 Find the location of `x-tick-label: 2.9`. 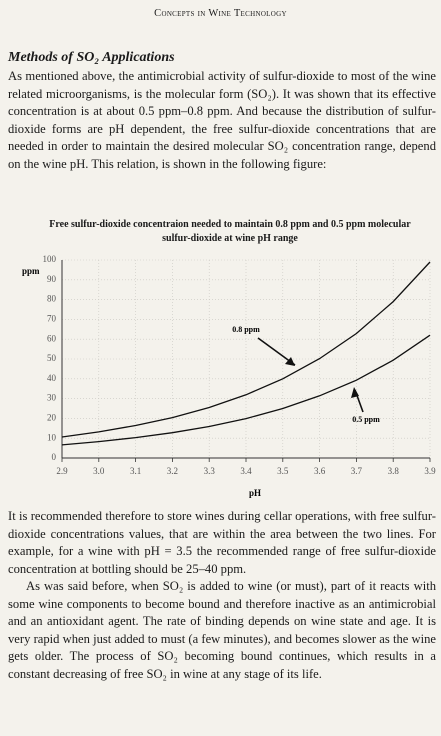

x-tick-label: 2.9 is located at coordinates (62, 471).